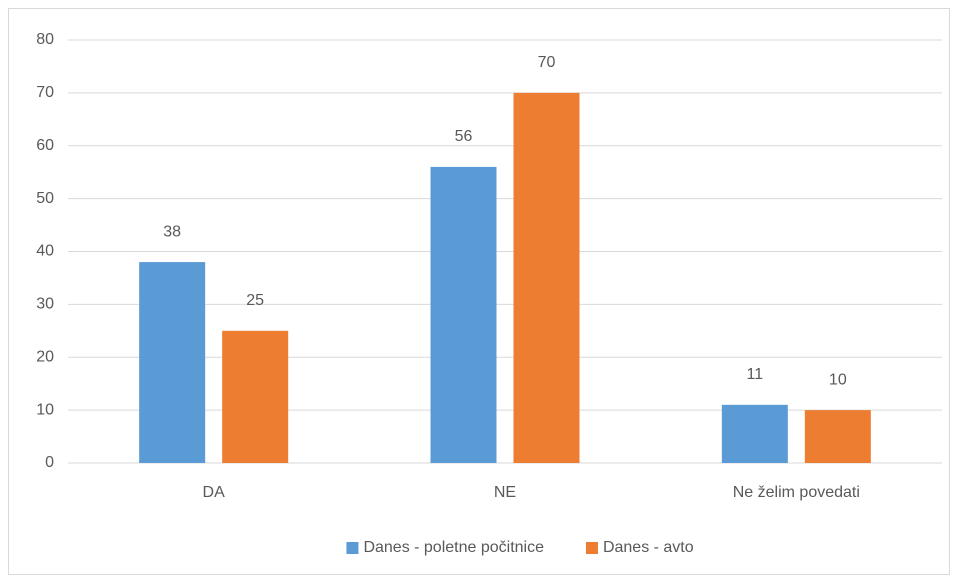 The image size is (957, 581). Describe the element at coordinates (755, 374) in the screenshot. I see `data-label: 11` at that location.